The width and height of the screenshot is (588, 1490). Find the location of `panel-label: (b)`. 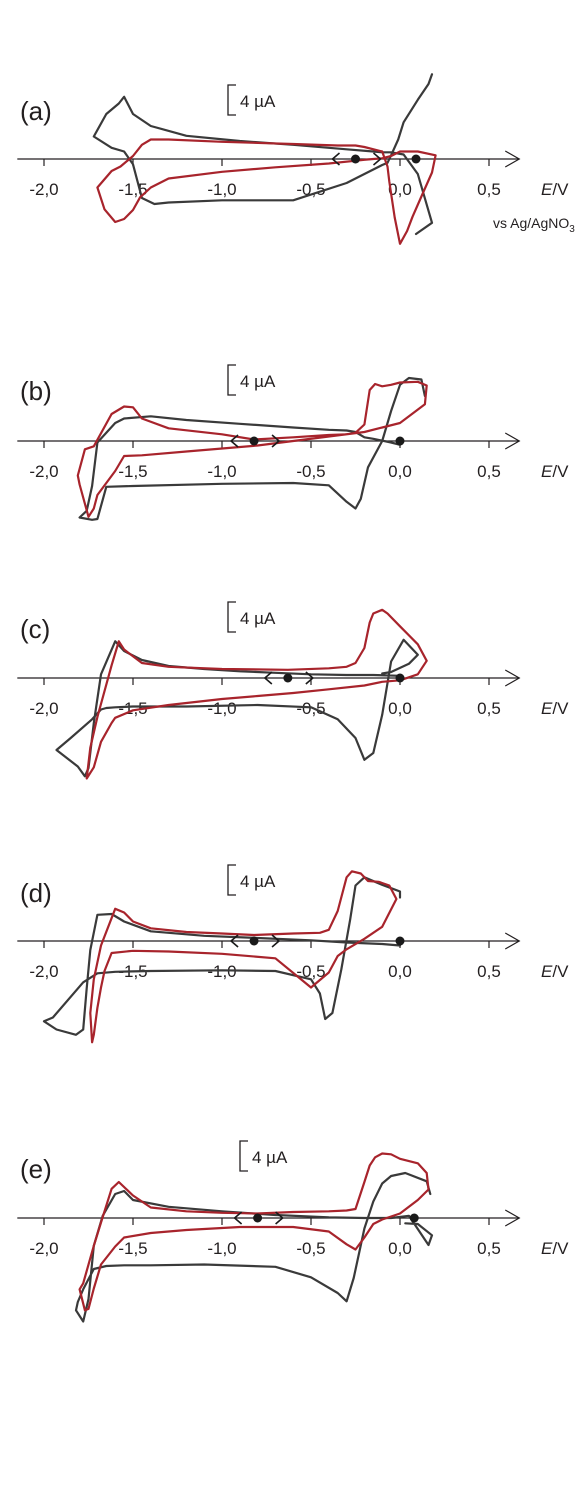

panel-label: (b) is located at coordinates (36, 391).